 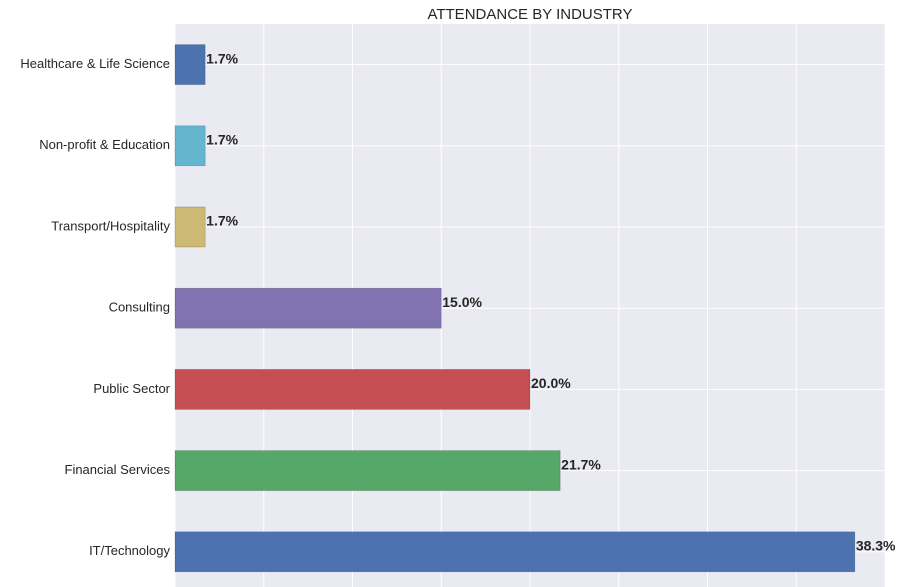 I want to click on value-label: 20.0%, so click(x=551, y=383).